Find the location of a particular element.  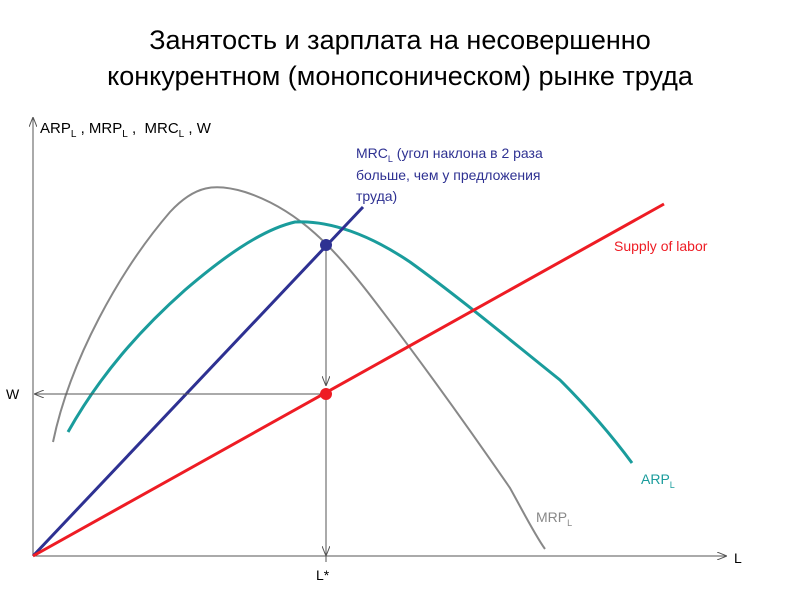

lstar-label: L* is located at coordinates (323, 575).